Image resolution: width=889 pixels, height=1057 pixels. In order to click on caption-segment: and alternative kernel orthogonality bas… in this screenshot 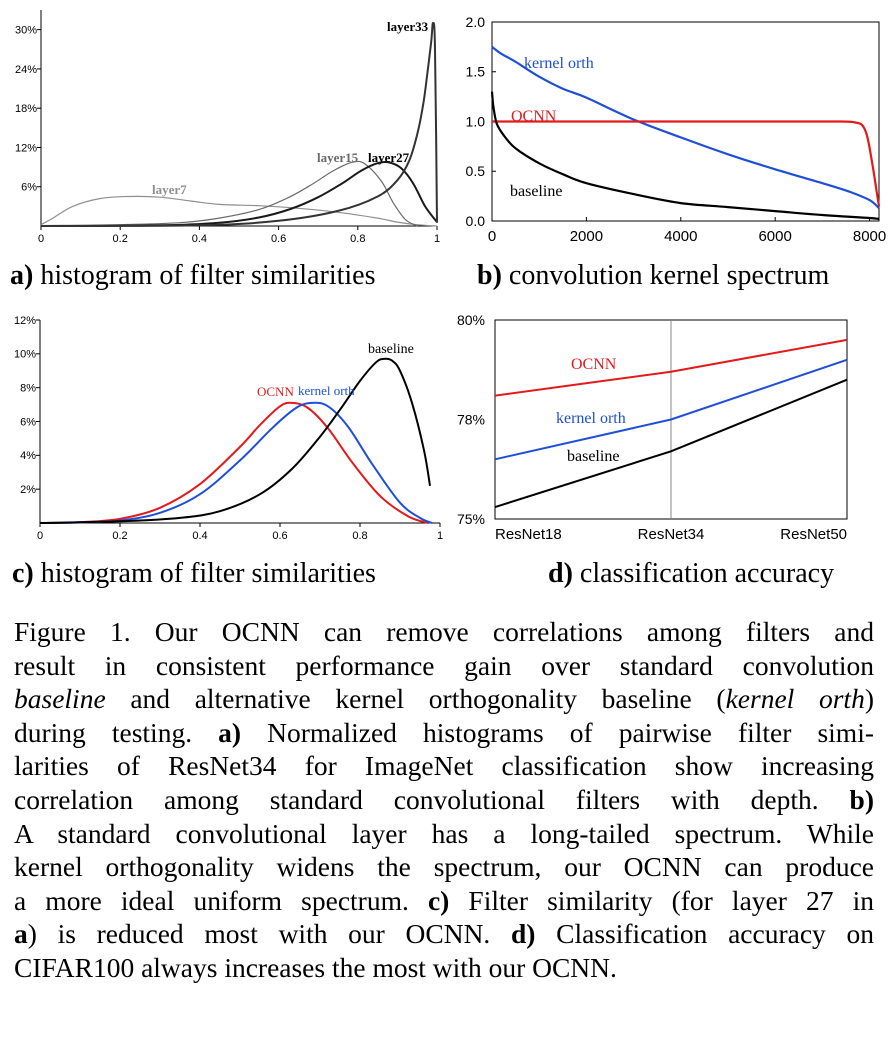, I will do `click(415, 699)`.